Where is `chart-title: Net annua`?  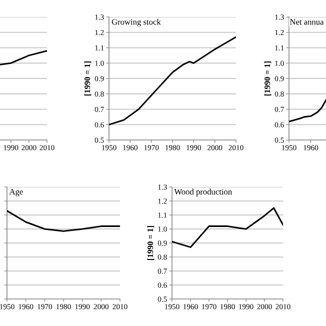 chart-title: Net annua is located at coordinates (307, 22).